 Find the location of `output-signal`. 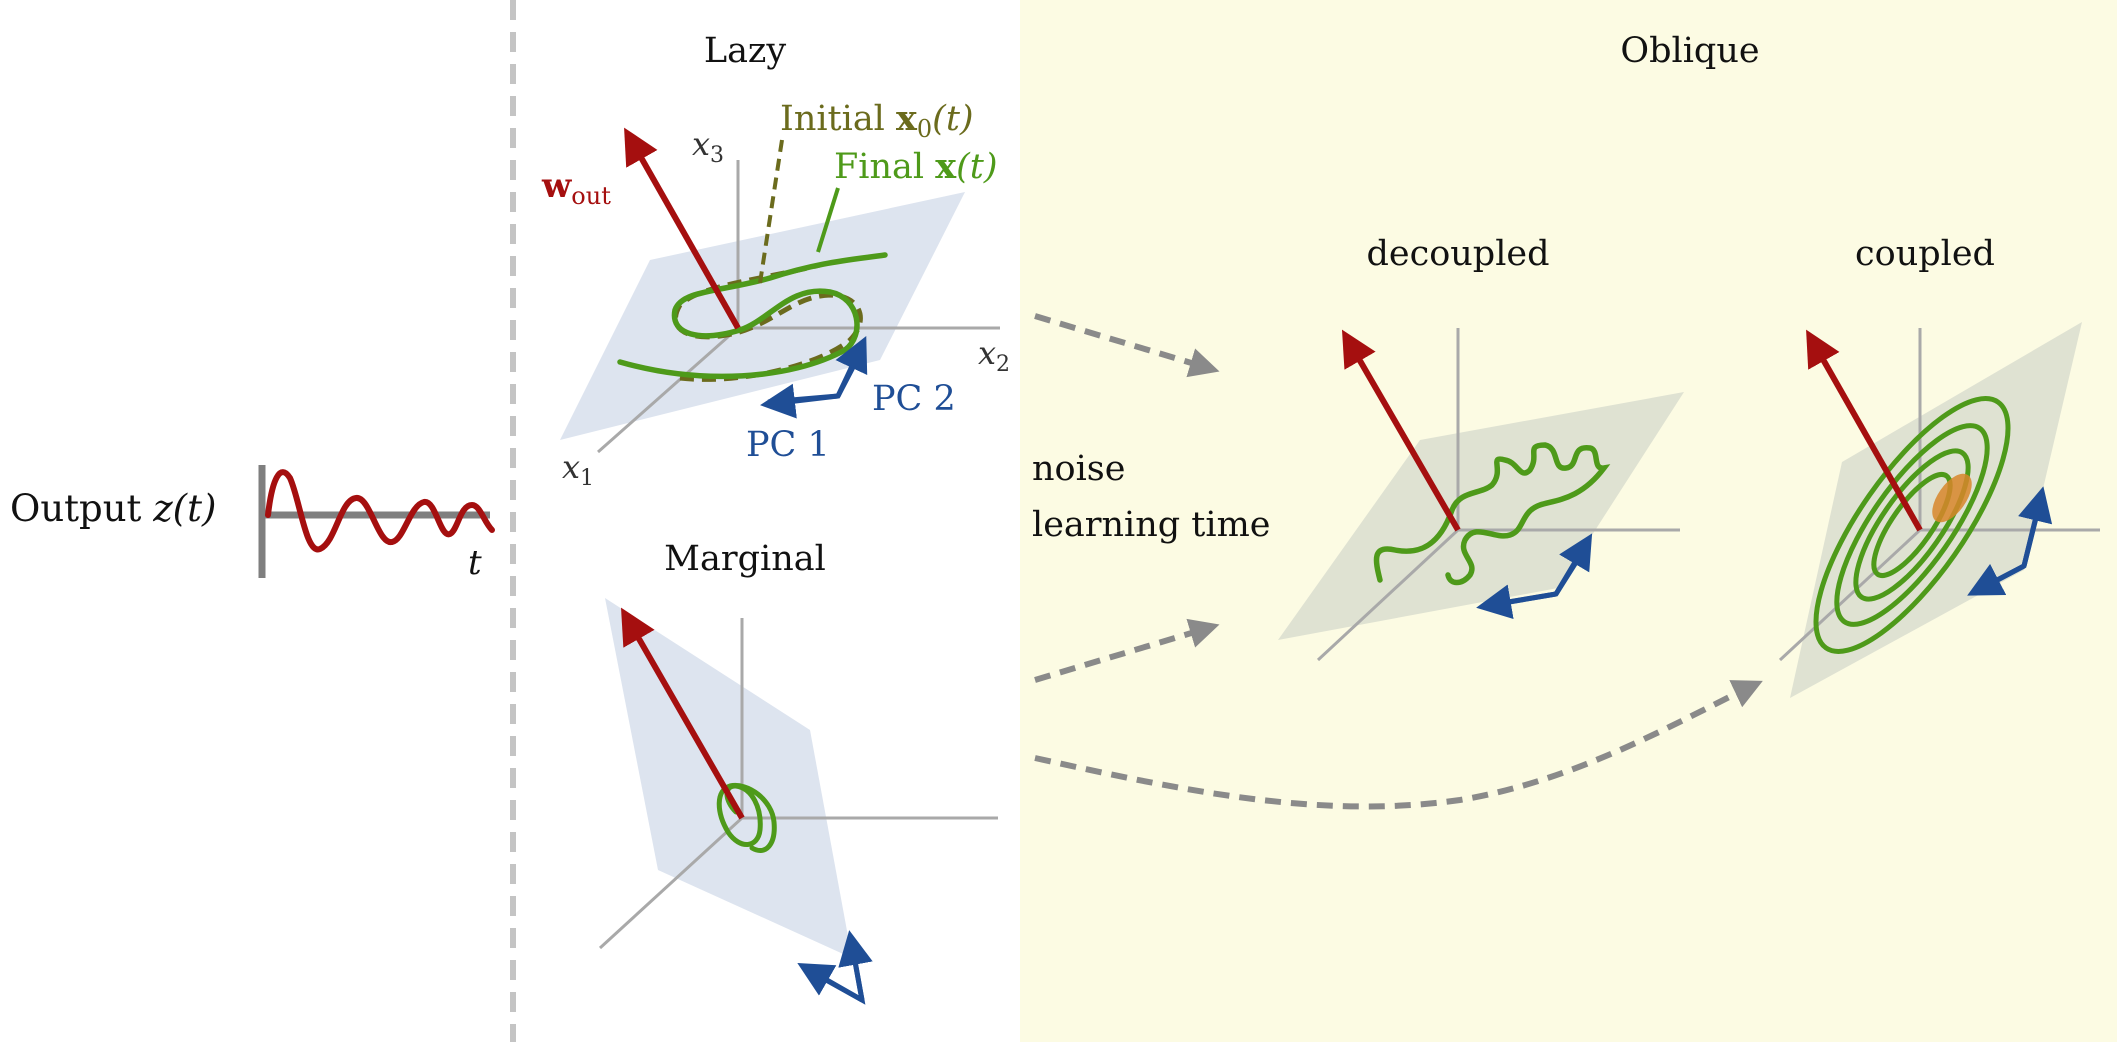

output-signal is located at coordinates (380, 511).